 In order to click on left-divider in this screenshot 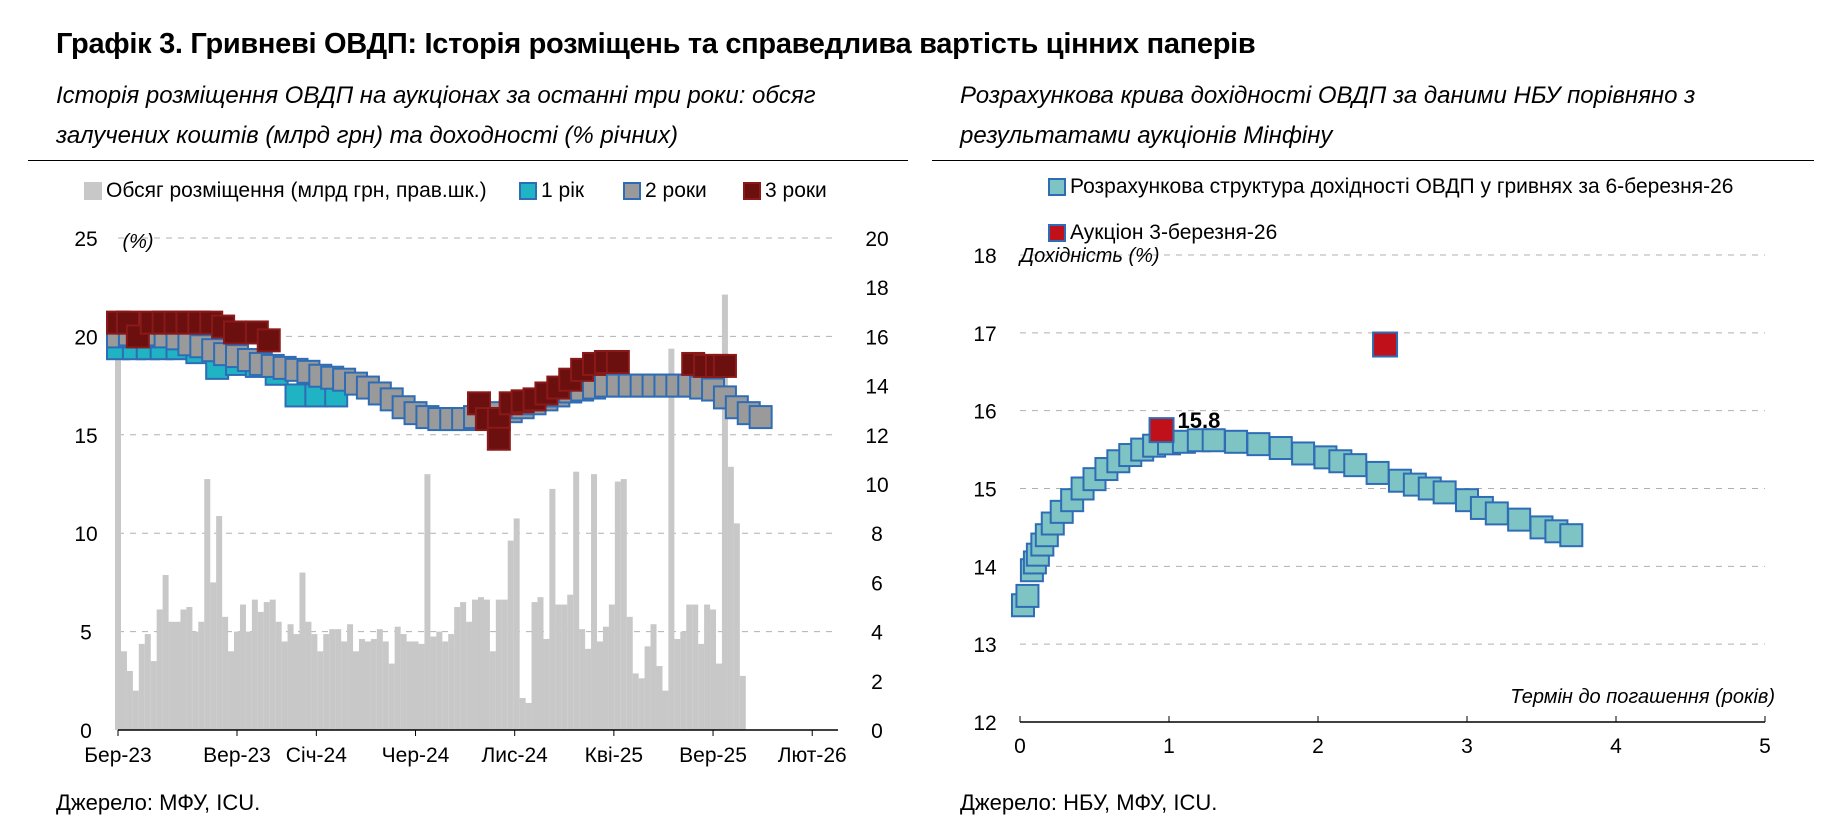, I will do `click(468, 160)`.